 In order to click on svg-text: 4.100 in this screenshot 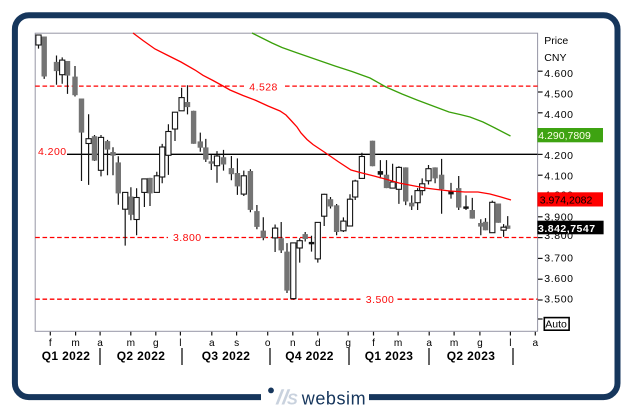, I will do `click(558, 176)`.